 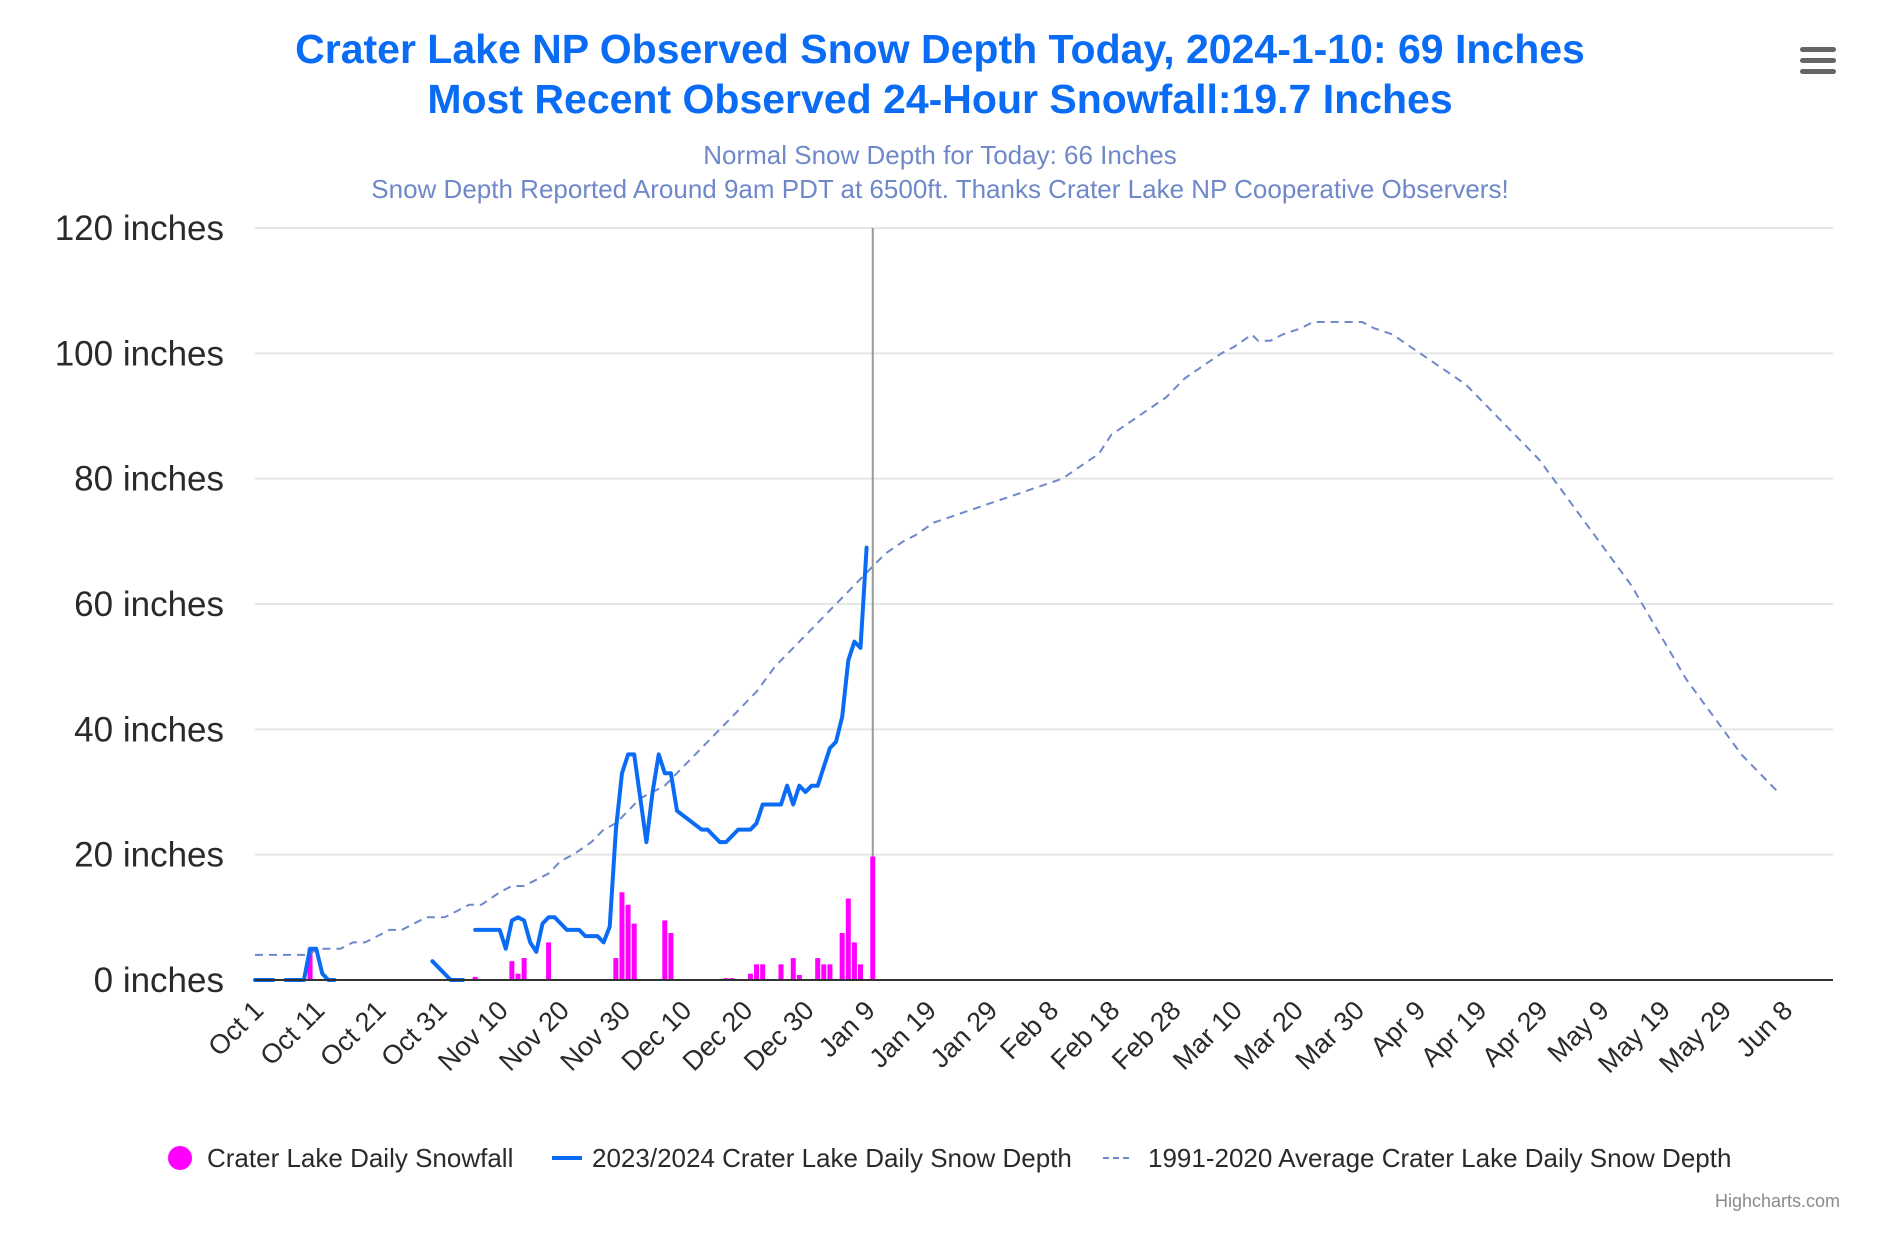 What do you see at coordinates (964, 1034) in the screenshot?
I see `x-tick-label: Jan 29` at bounding box center [964, 1034].